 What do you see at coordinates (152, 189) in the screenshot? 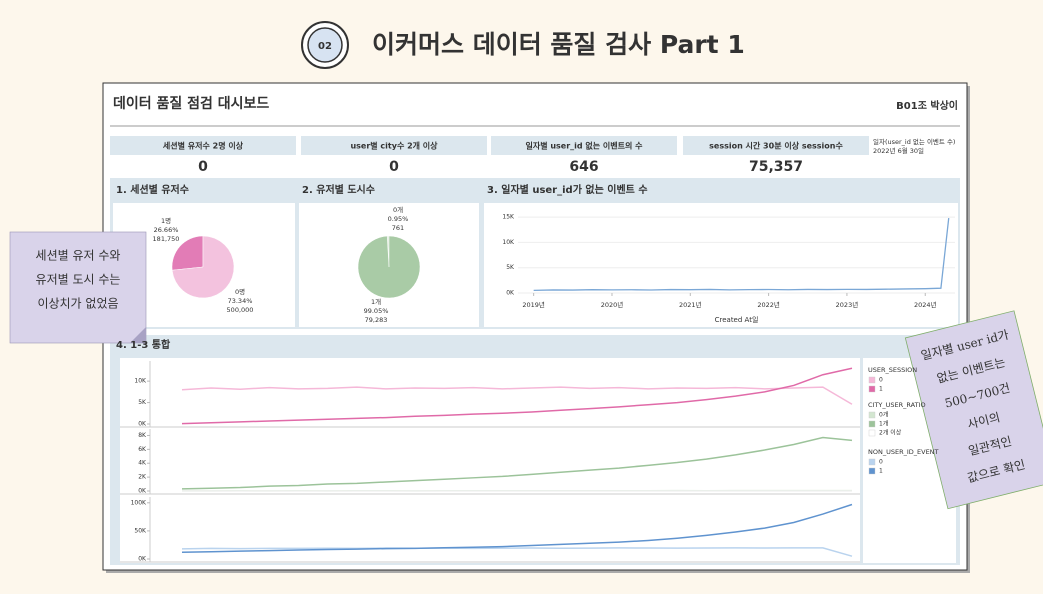
I see `chart-title: 1. 세션별 유저수` at bounding box center [152, 189].